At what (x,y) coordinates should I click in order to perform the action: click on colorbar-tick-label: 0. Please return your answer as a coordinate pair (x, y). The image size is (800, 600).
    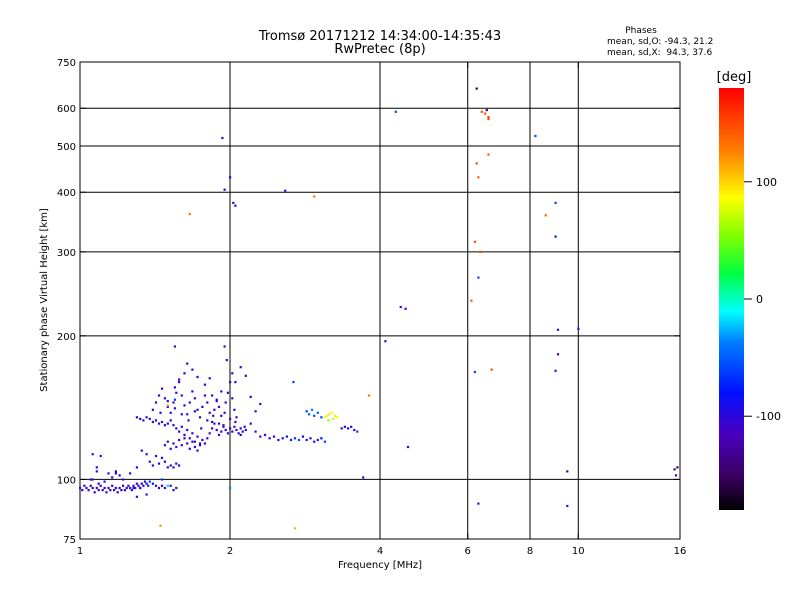
    Looking at the image, I should click on (759, 299).